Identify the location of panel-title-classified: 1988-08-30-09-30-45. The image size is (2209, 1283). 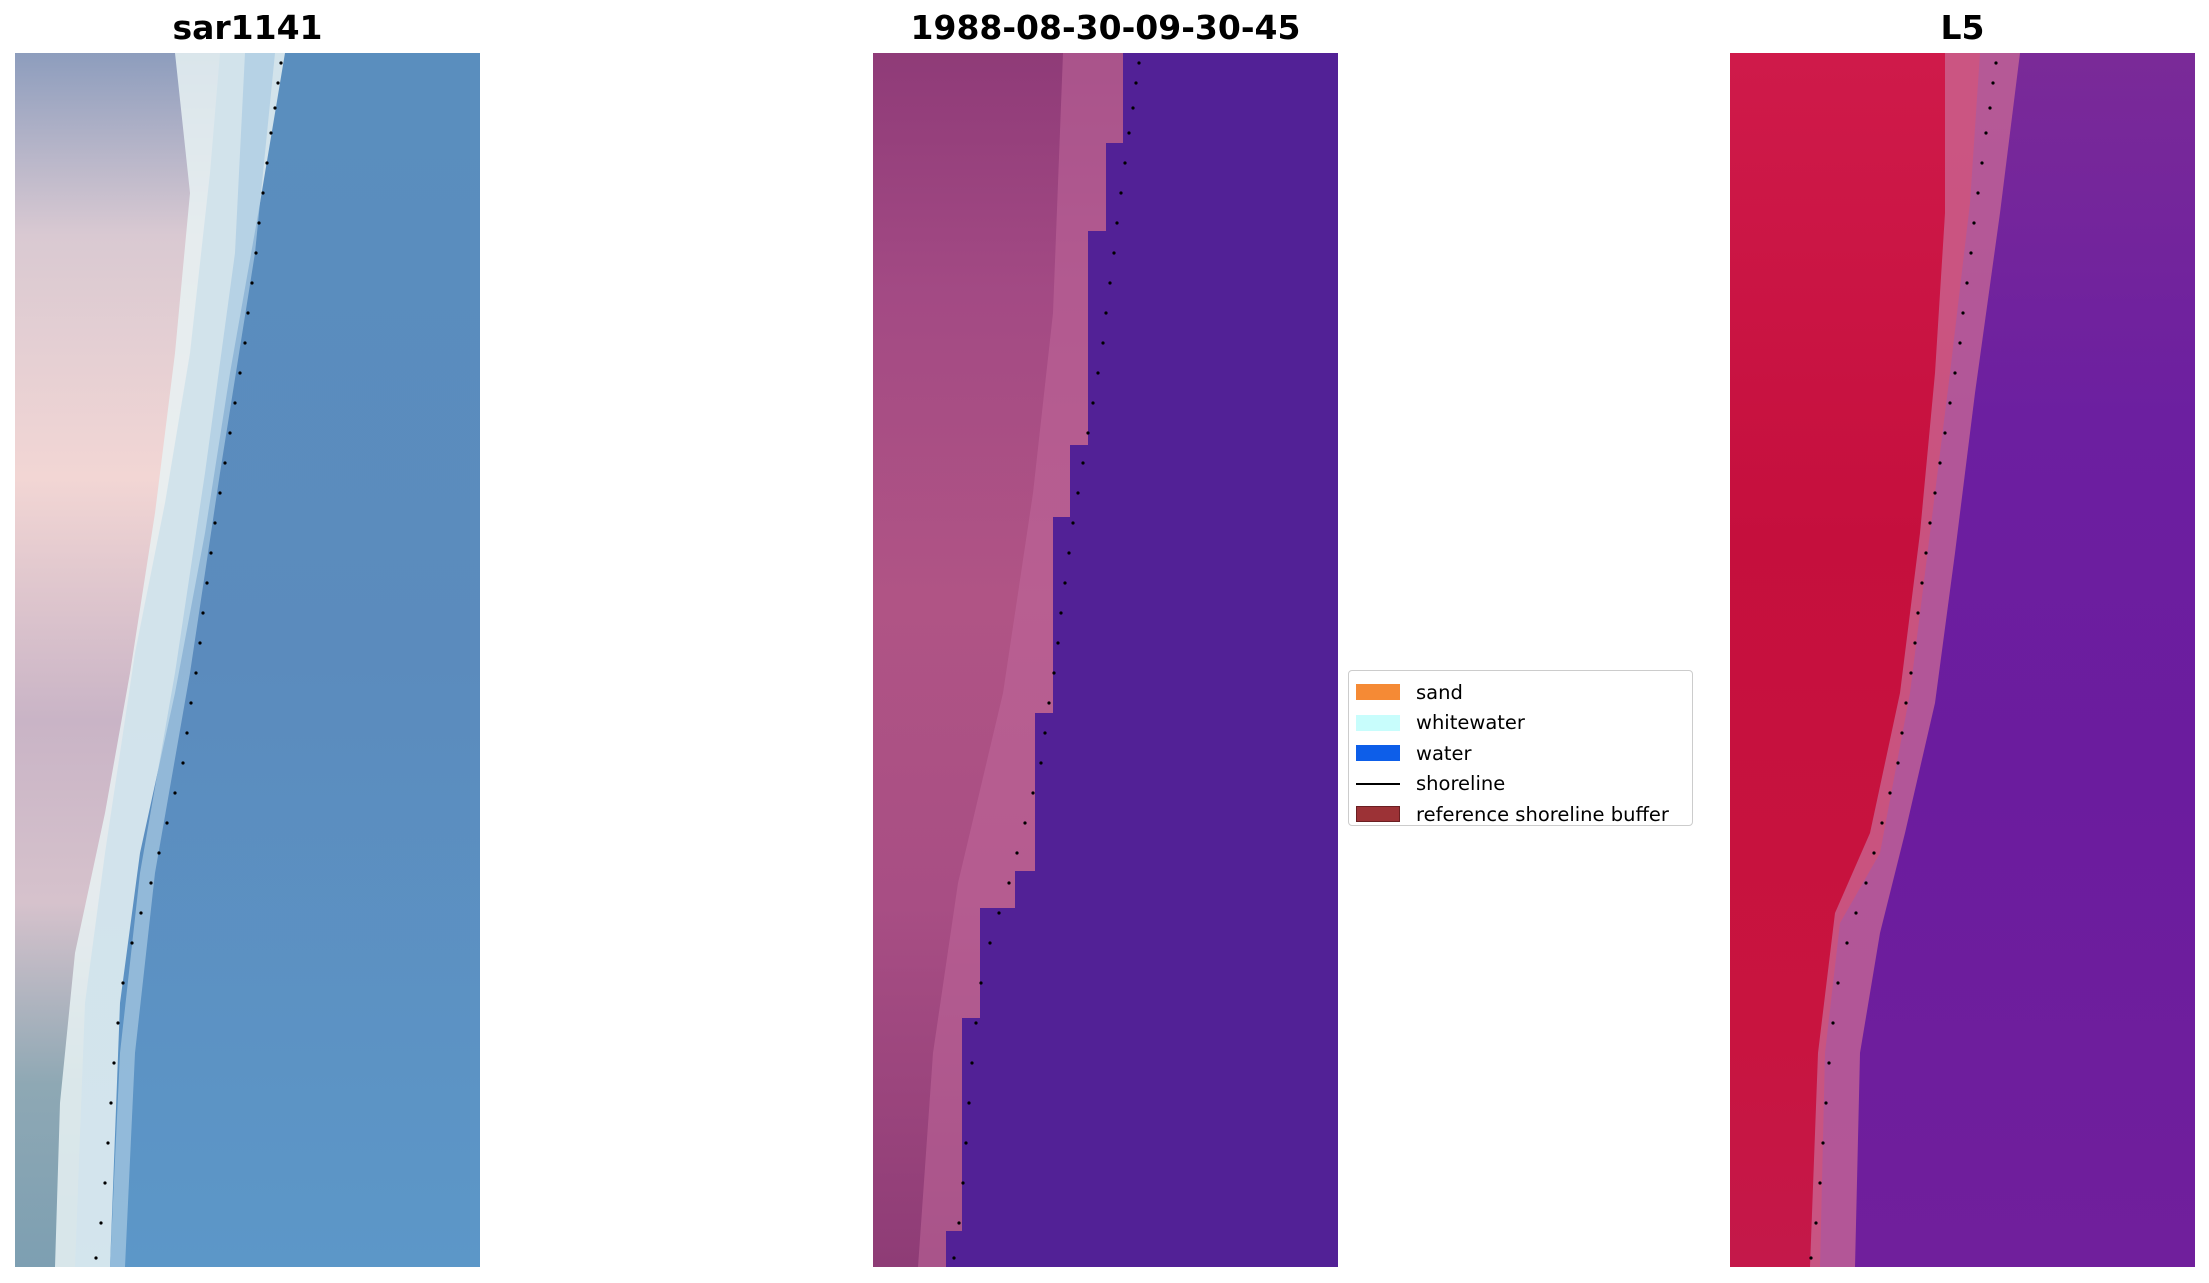
(1105, 27).